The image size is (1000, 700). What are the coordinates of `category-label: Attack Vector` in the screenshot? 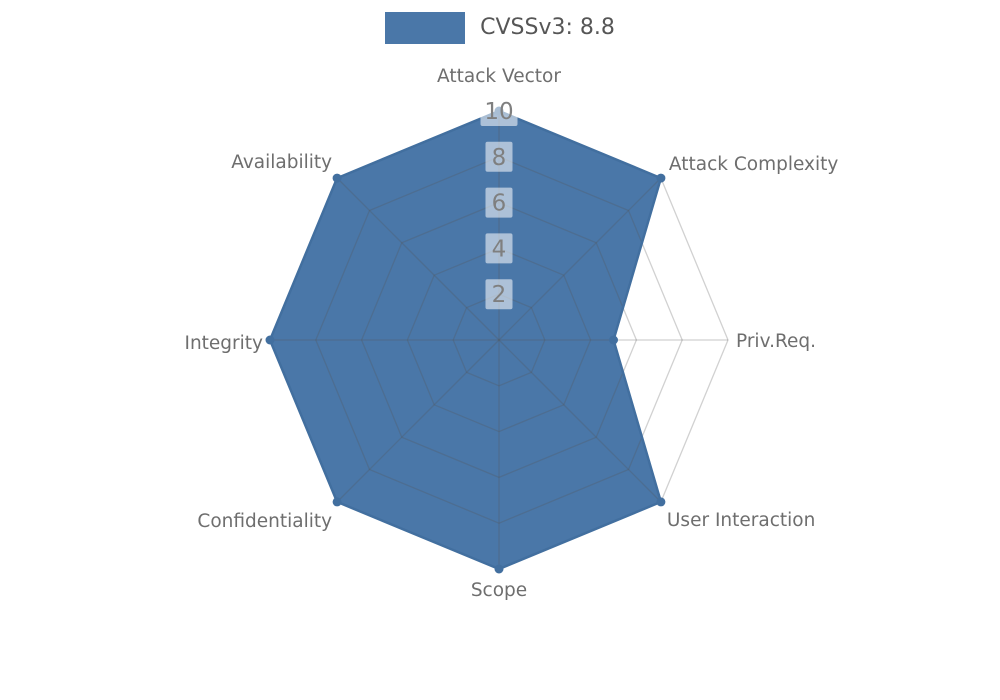 It's located at (499, 76).